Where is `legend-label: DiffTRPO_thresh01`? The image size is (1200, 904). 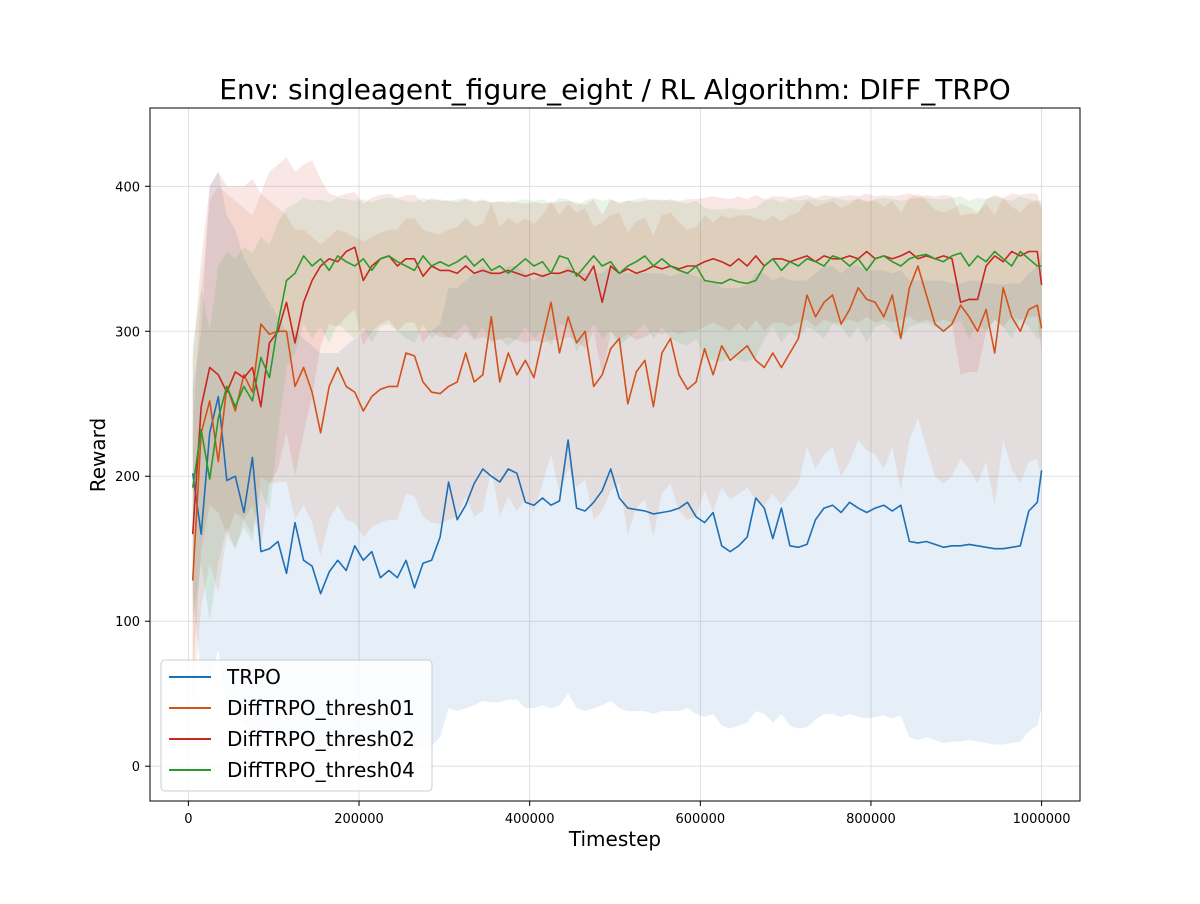 legend-label: DiffTRPO_thresh01 is located at coordinates (321, 708).